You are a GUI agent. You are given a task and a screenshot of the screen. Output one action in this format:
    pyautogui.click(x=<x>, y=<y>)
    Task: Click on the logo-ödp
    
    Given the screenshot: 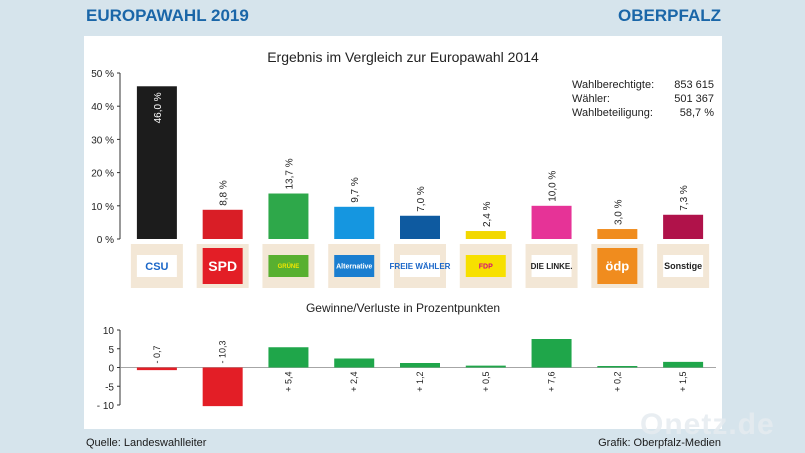 What is the action you would take?
    pyautogui.click(x=617, y=266)
    